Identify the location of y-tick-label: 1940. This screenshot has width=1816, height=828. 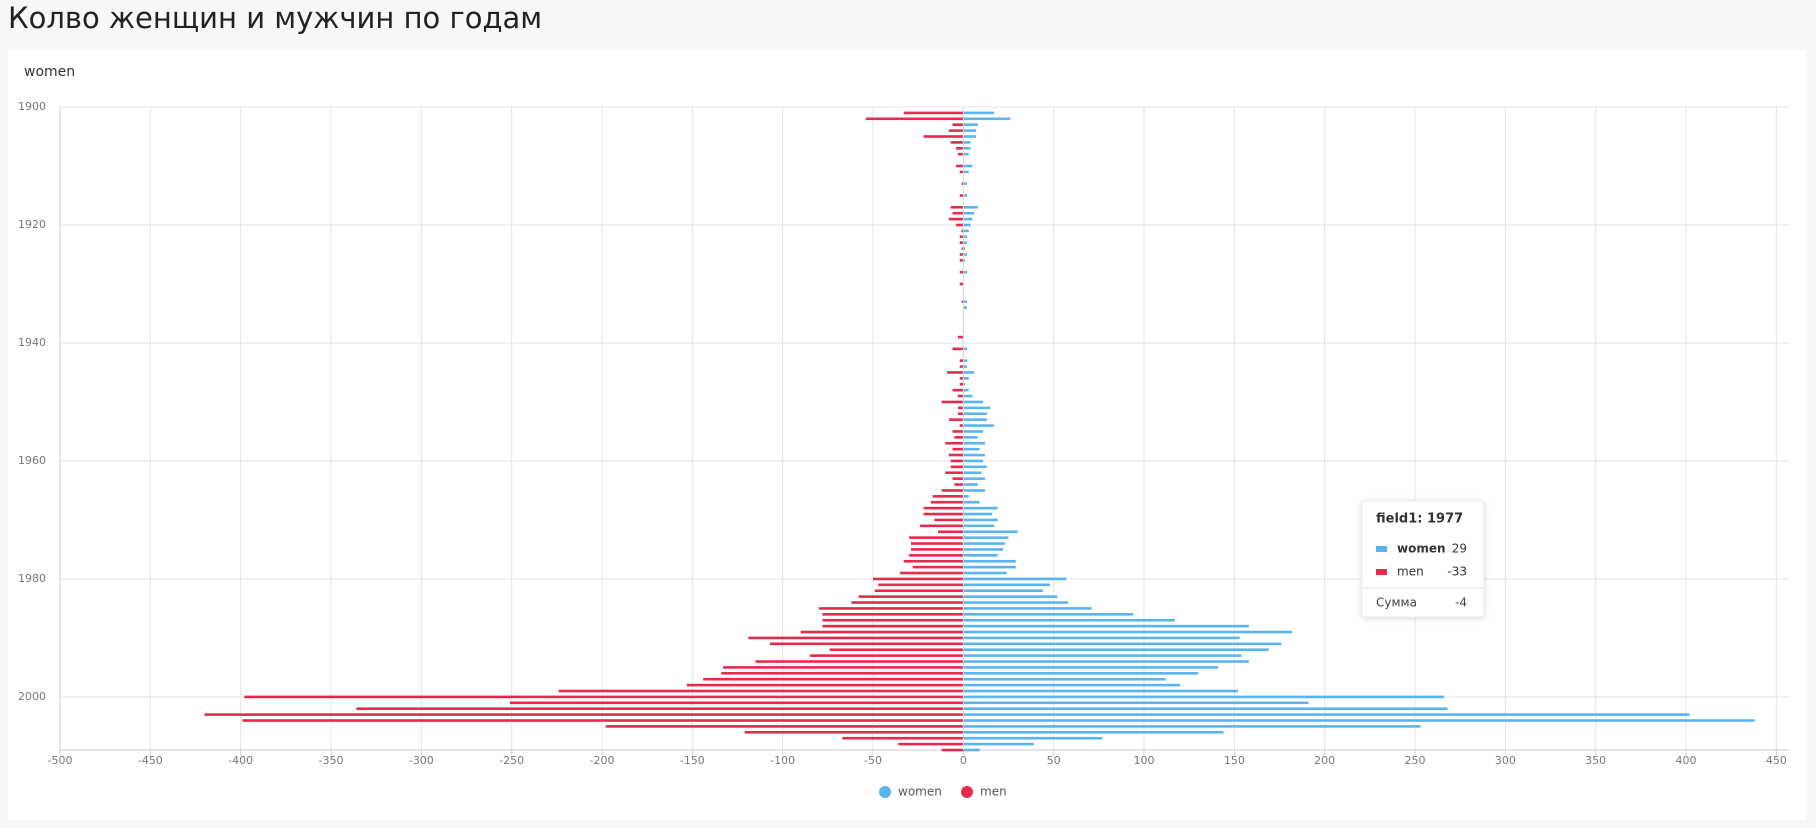
(32, 342).